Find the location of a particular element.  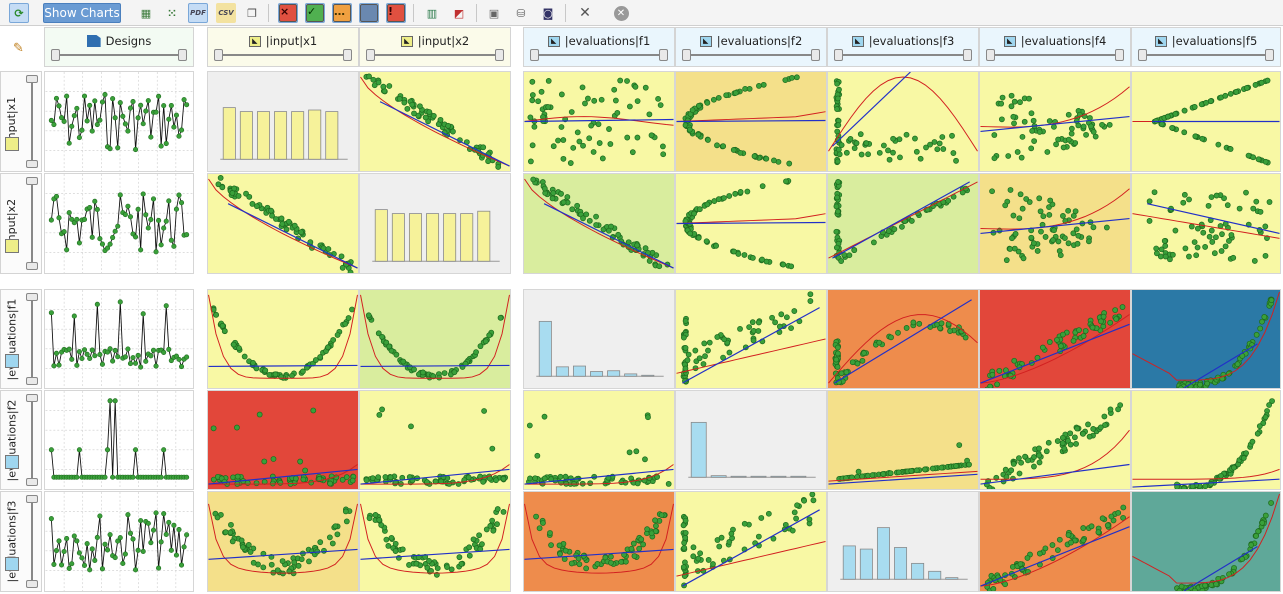

column-header-eval: ◣ |evaluations|f4 is located at coordinates (1055, 47).